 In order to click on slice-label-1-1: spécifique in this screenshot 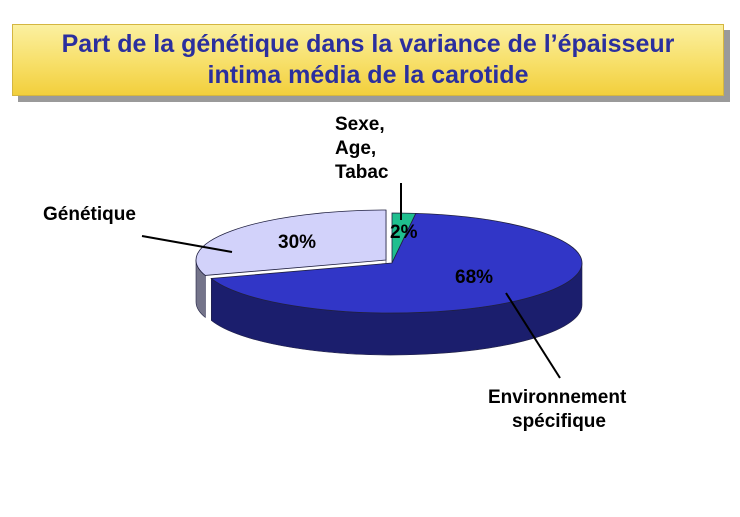, I will do `click(559, 421)`.